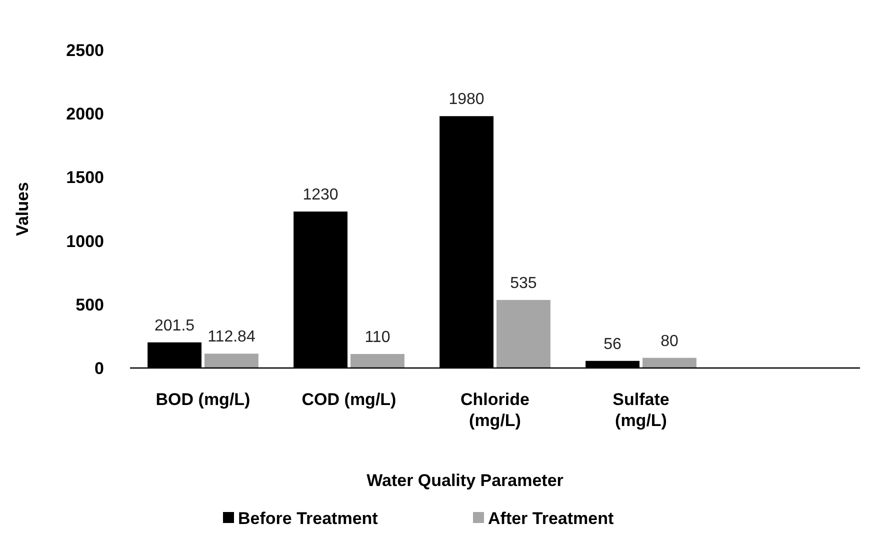 The width and height of the screenshot is (886, 554). What do you see at coordinates (99, 368) in the screenshot?
I see `y-tick-label: 0` at bounding box center [99, 368].